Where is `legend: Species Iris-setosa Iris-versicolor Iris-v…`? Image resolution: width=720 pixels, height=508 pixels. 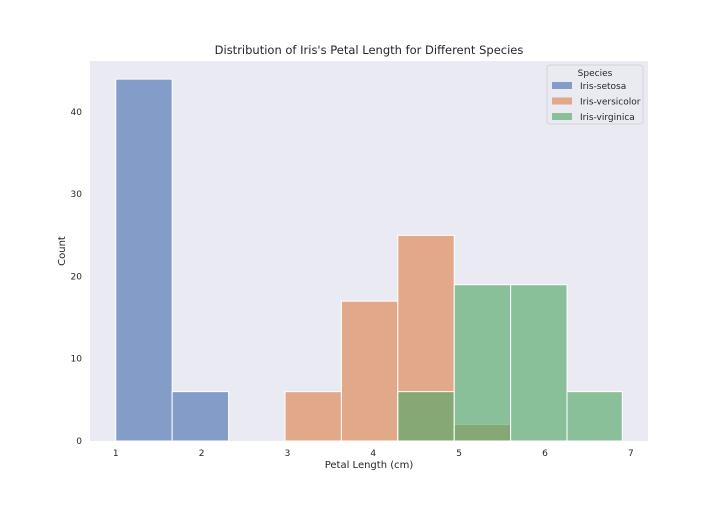
legend: Species Iris-setosa Iris-versicolor Iris-v… is located at coordinates (595, 94).